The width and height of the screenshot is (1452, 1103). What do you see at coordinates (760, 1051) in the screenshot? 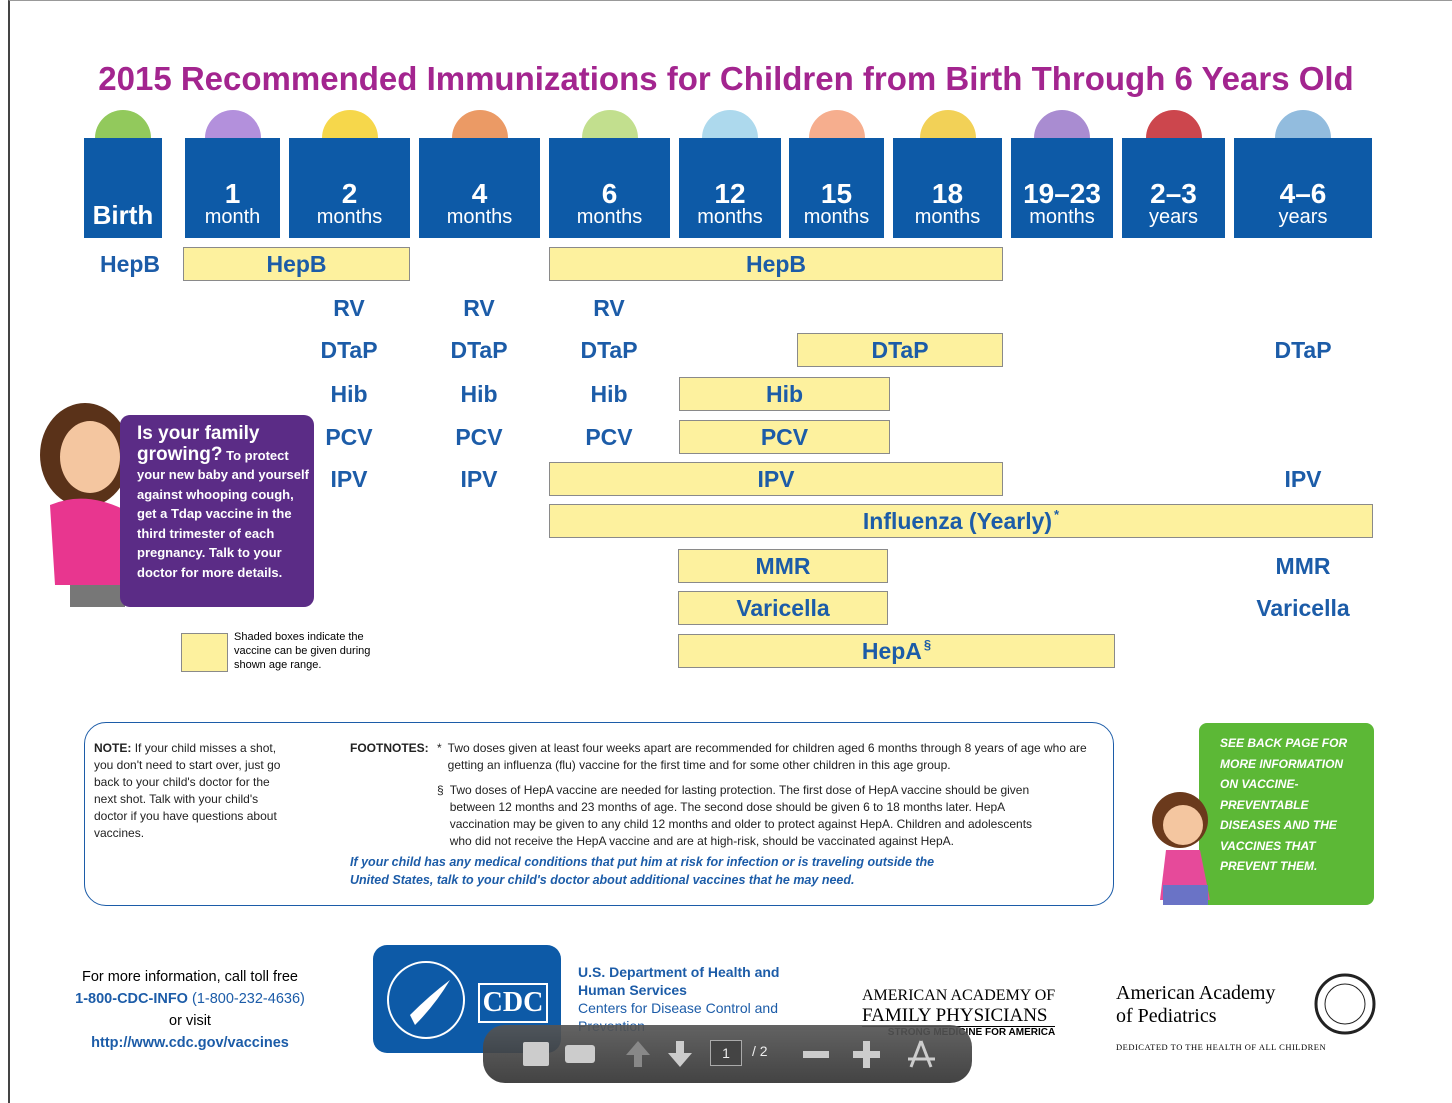
I see `page-total: / 2` at bounding box center [760, 1051].